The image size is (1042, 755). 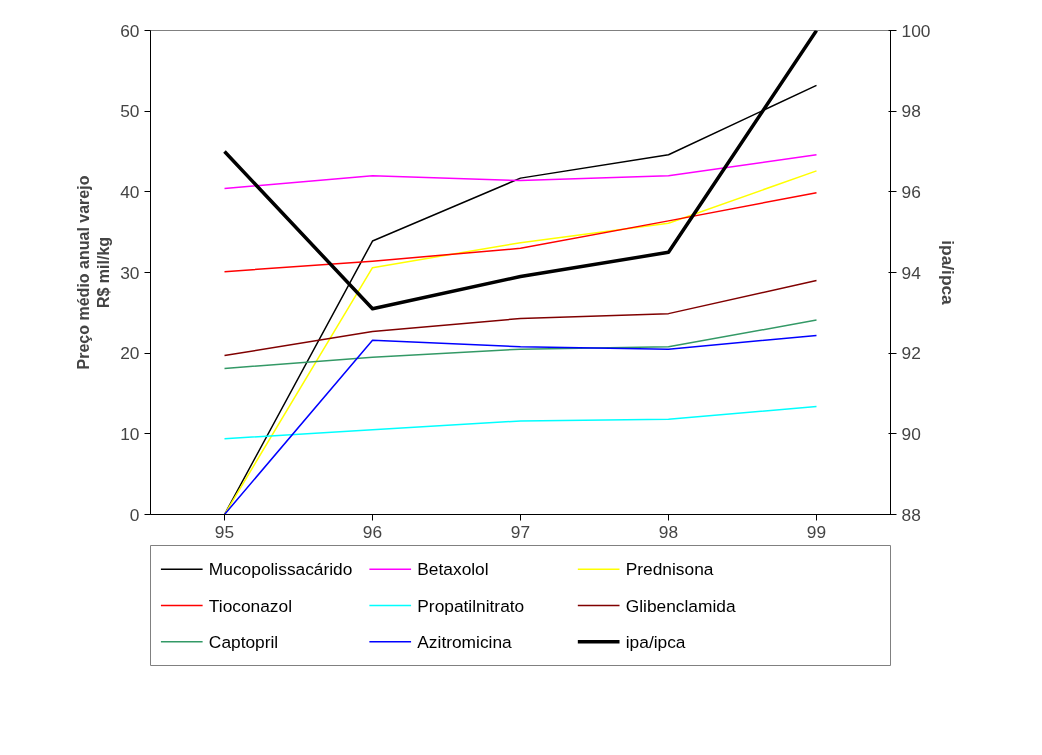 I want to click on y2-tick-label: 92, so click(x=911, y=353).